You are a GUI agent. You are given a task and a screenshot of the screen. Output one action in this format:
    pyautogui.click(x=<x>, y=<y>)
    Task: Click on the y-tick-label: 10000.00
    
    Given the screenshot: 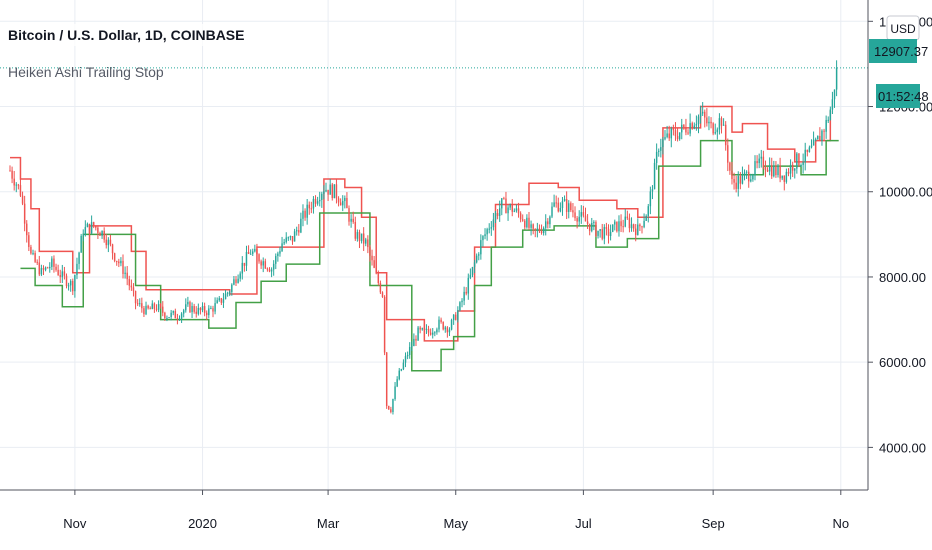 What is the action you would take?
    pyautogui.click(x=905, y=192)
    